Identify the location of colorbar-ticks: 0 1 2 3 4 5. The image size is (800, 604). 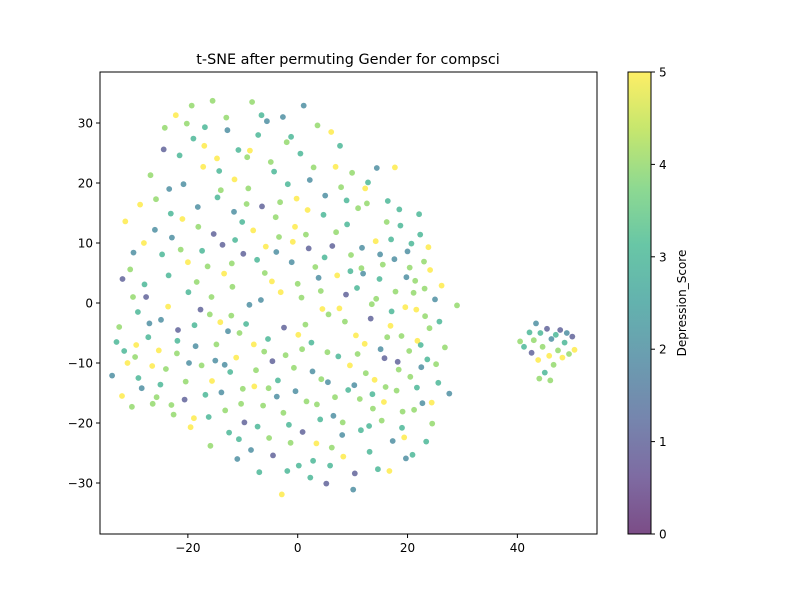
(659, 304).